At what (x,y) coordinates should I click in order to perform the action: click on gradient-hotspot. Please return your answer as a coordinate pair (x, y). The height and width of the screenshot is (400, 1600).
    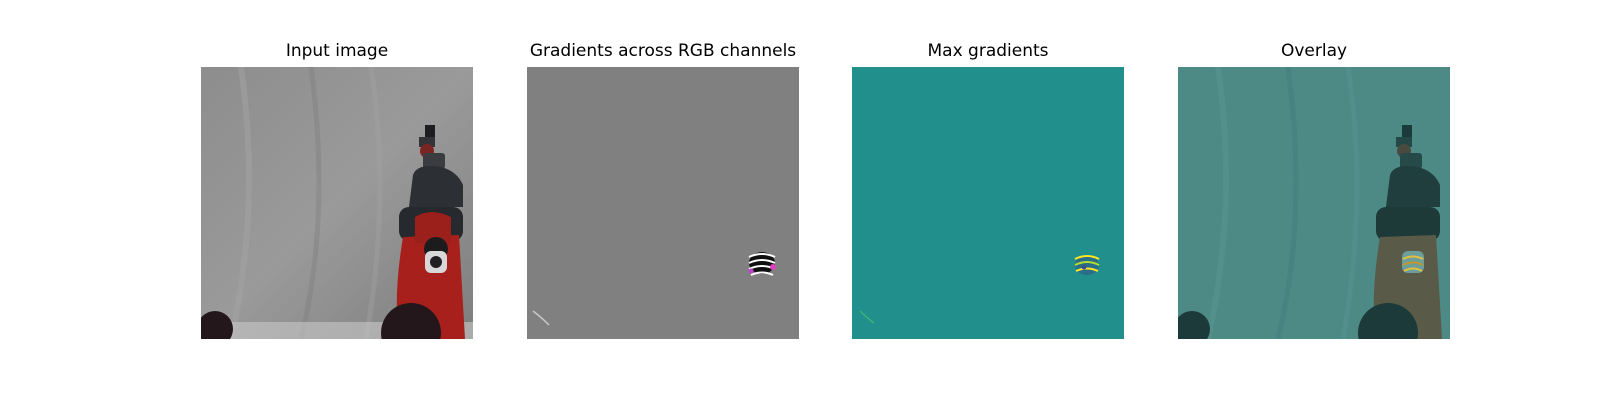
    Looking at the image, I should click on (762, 264).